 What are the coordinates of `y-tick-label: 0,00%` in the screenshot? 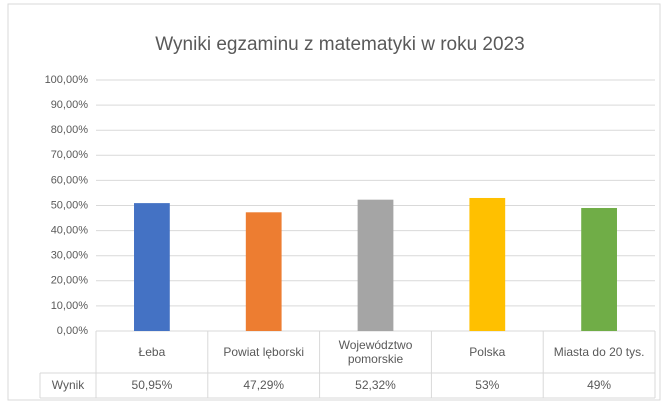 It's located at (72, 331).